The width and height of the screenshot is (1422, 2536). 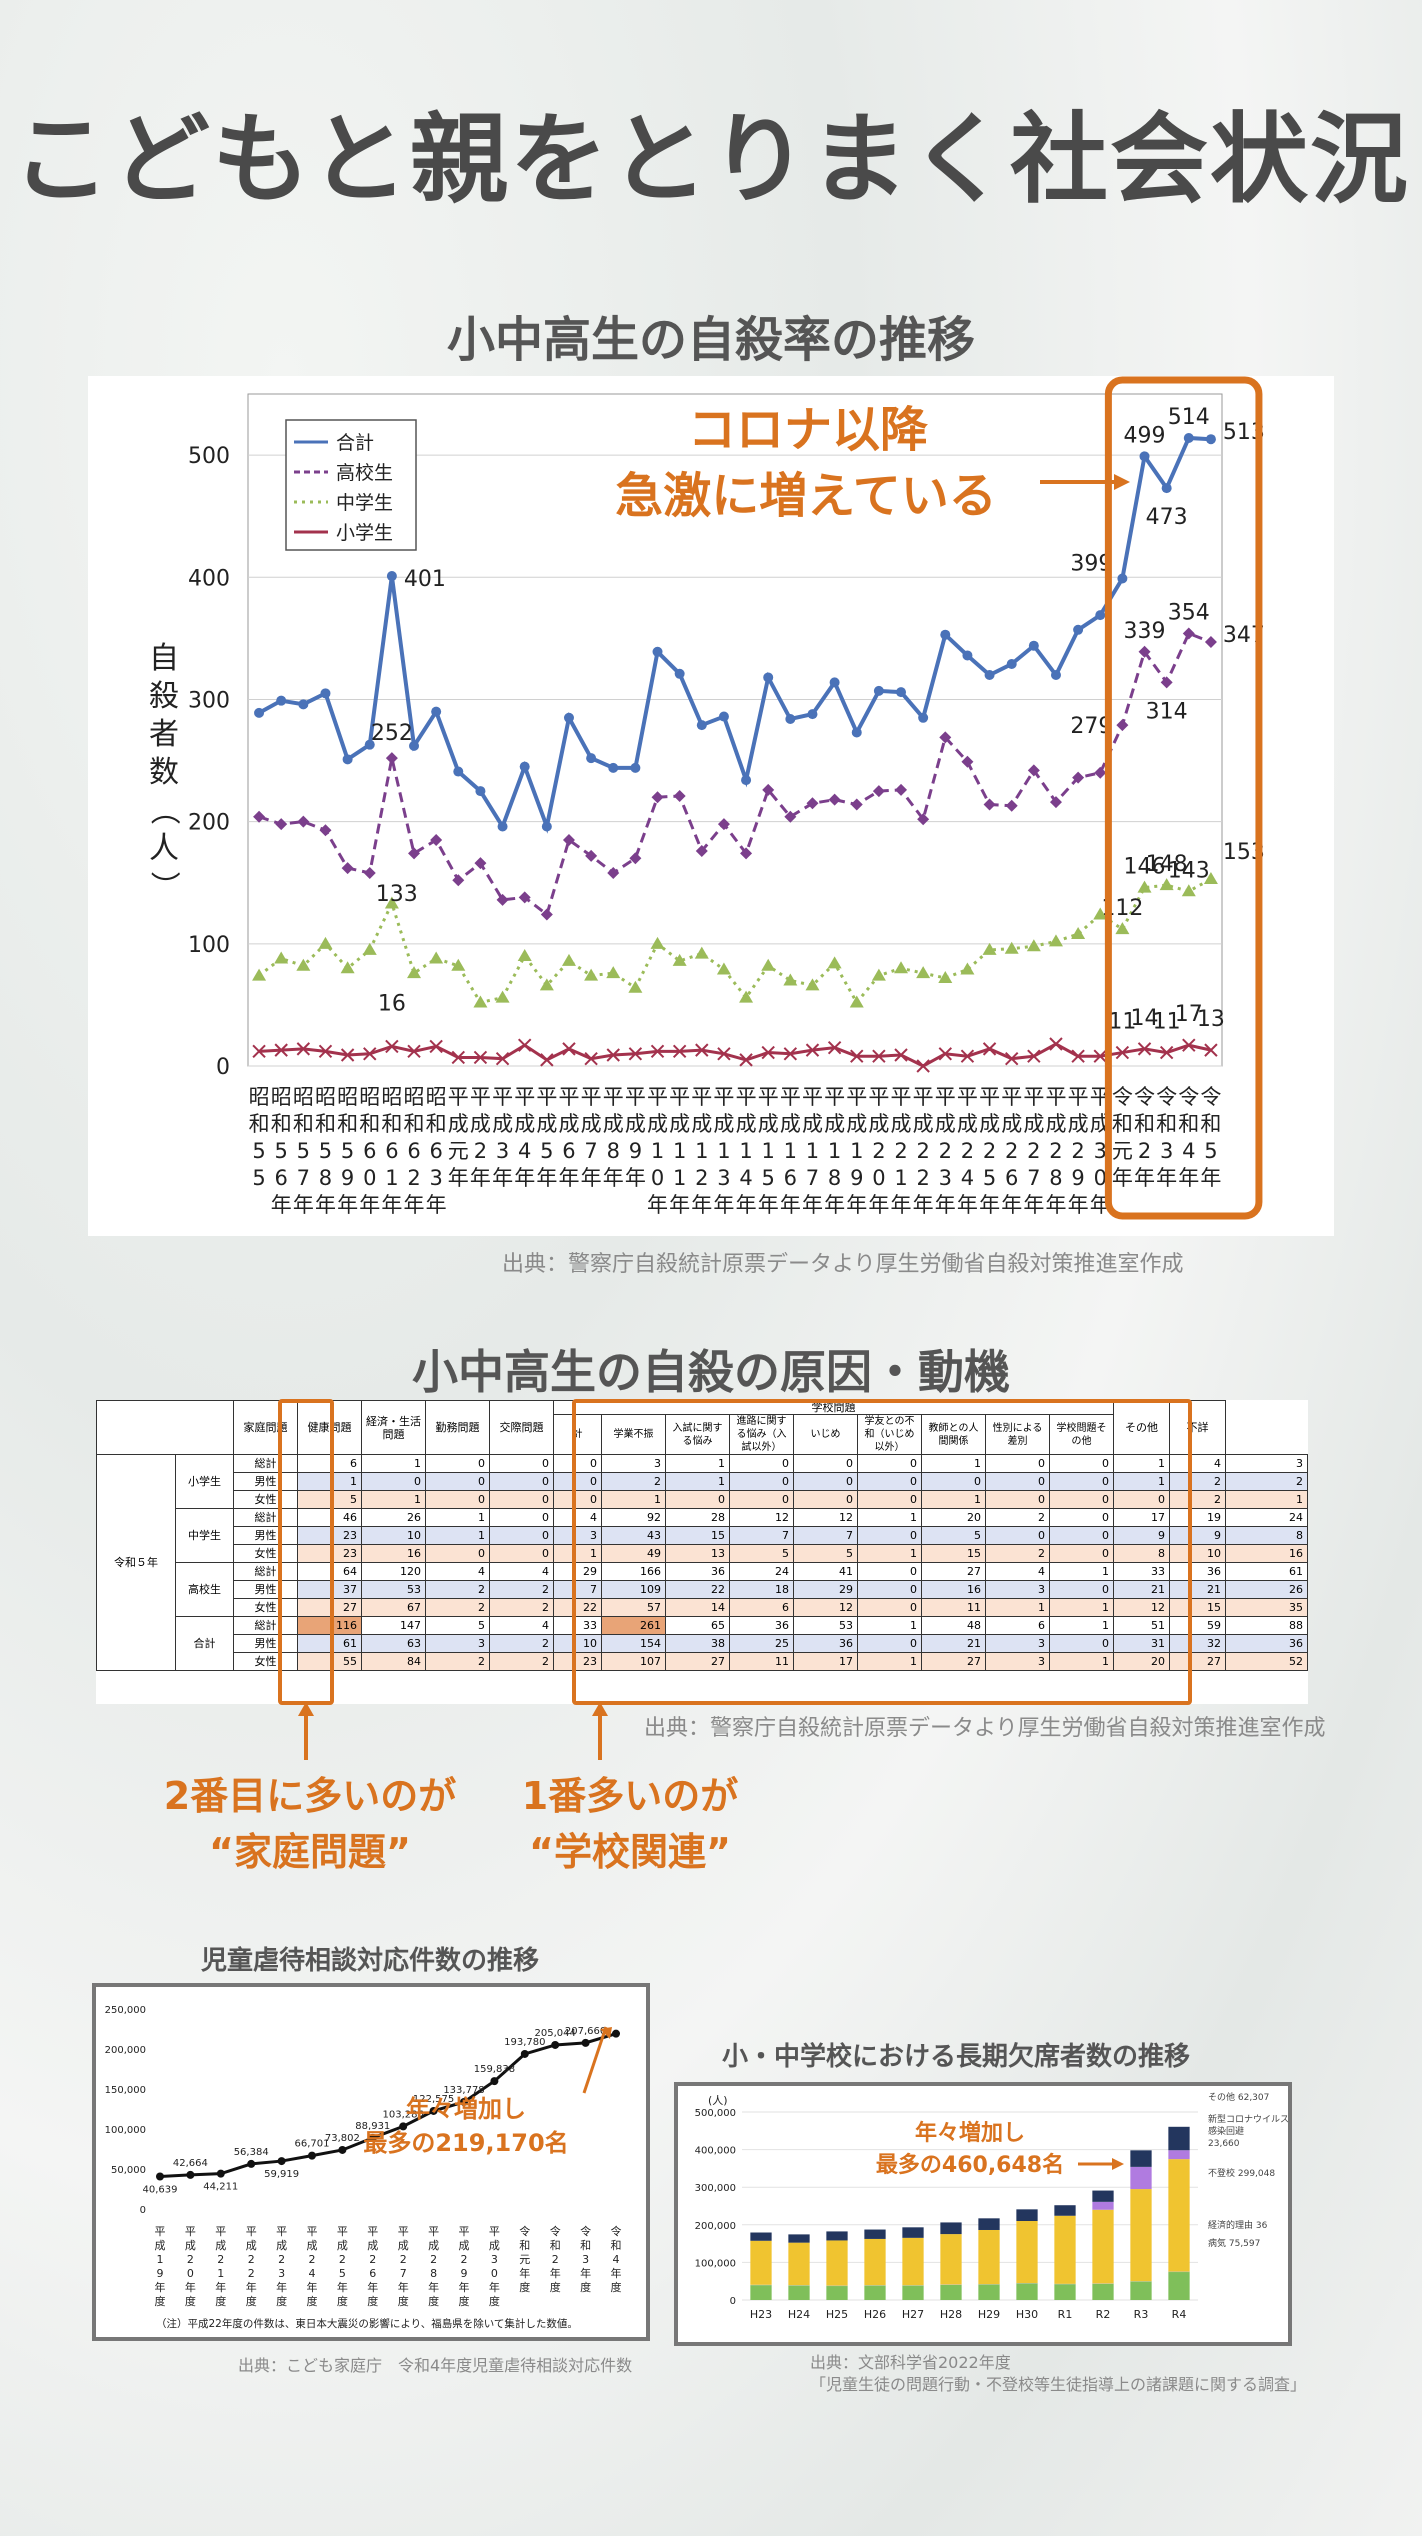 What do you see at coordinates (913, 2314) in the screenshot?
I see `x-tick-label: H27` at bounding box center [913, 2314].